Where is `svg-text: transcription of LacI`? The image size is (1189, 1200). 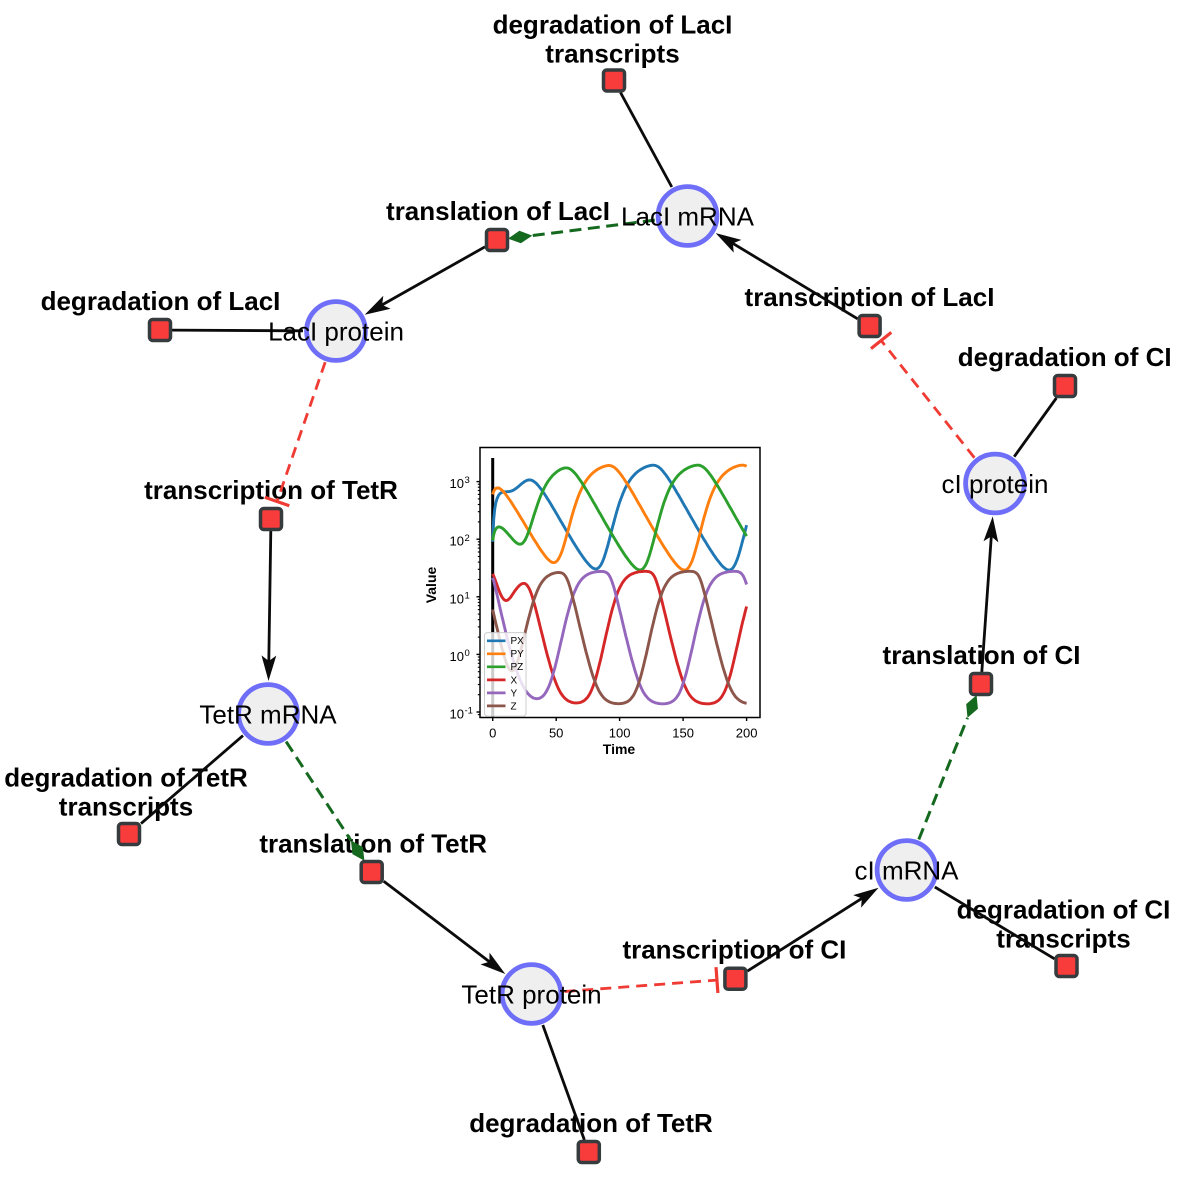 svg-text: transcription of LacI is located at coordinates (870, 297).